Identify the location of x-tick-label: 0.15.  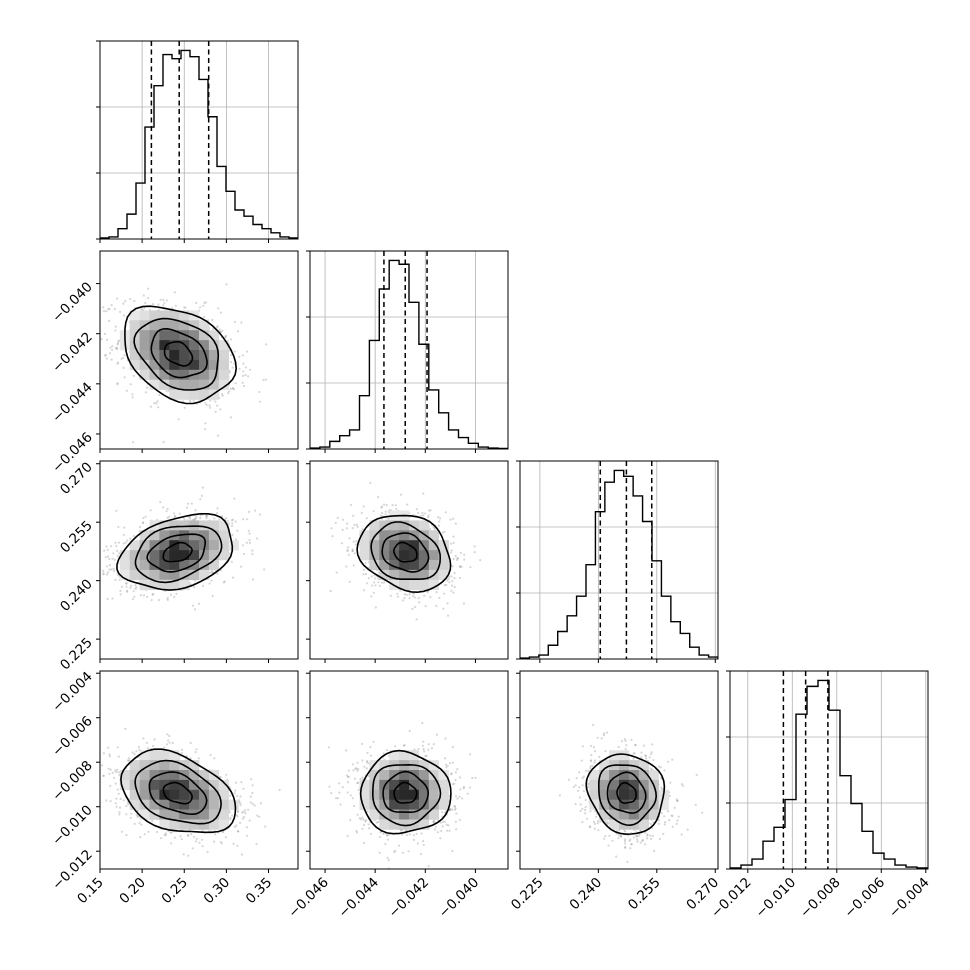
(90, 891).